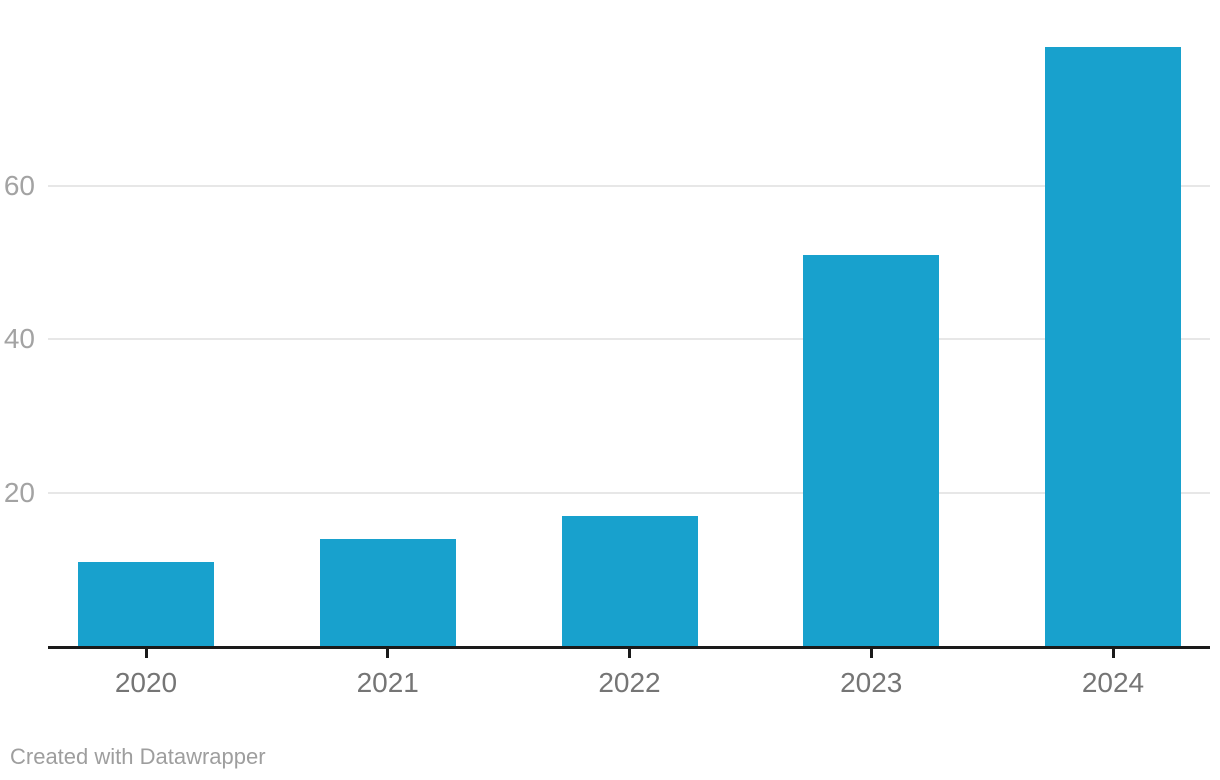 This screenshot has height=780, width=1220. I want to click on x-axis-tick-label-2023: 2023, so click(871, 682).